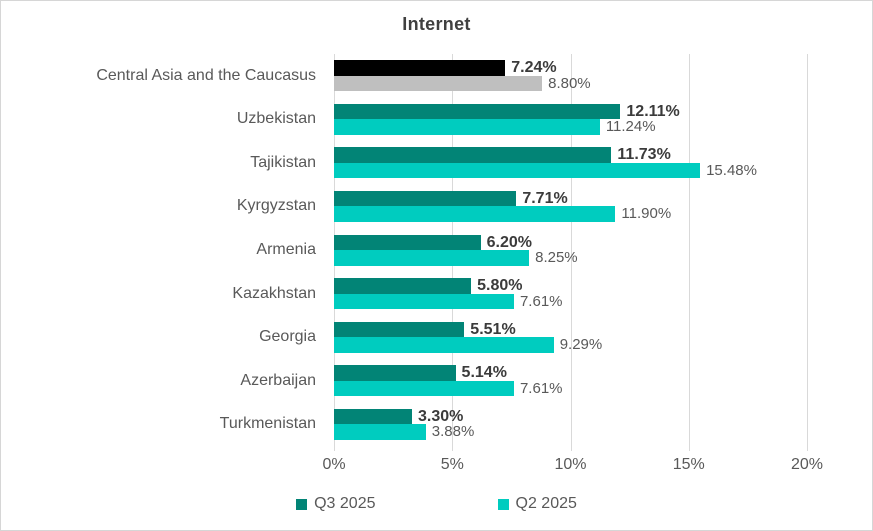  What do you see at coordinates (276, 119) in the screenshot?
I see `category-label: Uzbekistan` at bounding box center [276, 119].